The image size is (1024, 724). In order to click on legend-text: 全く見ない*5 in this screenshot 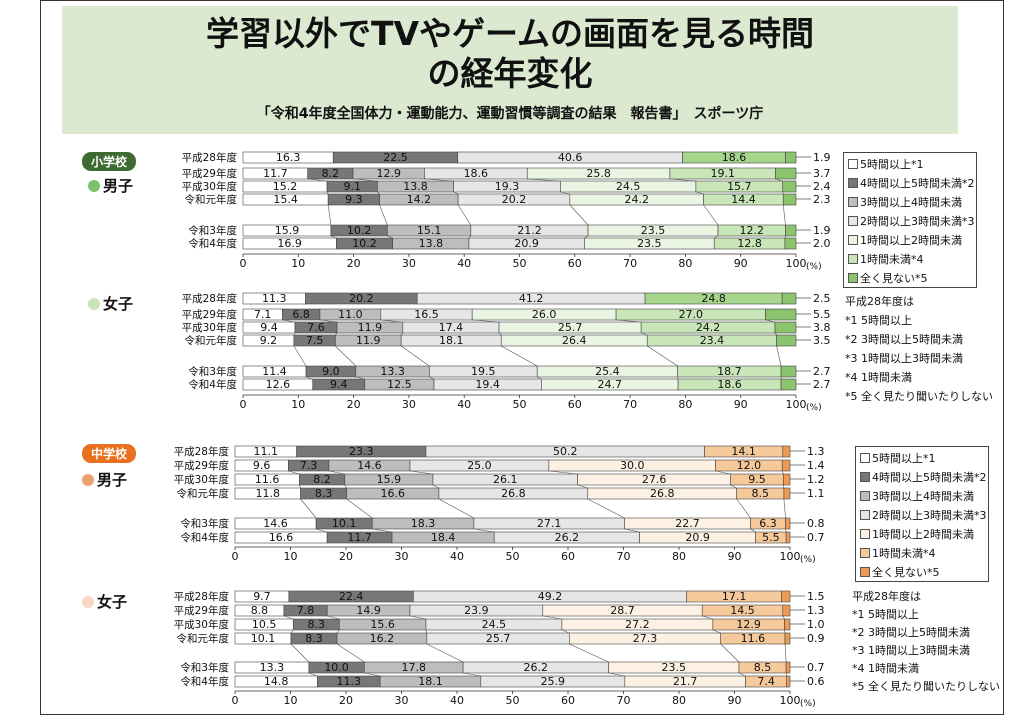, I will do `click(906, 572)`.